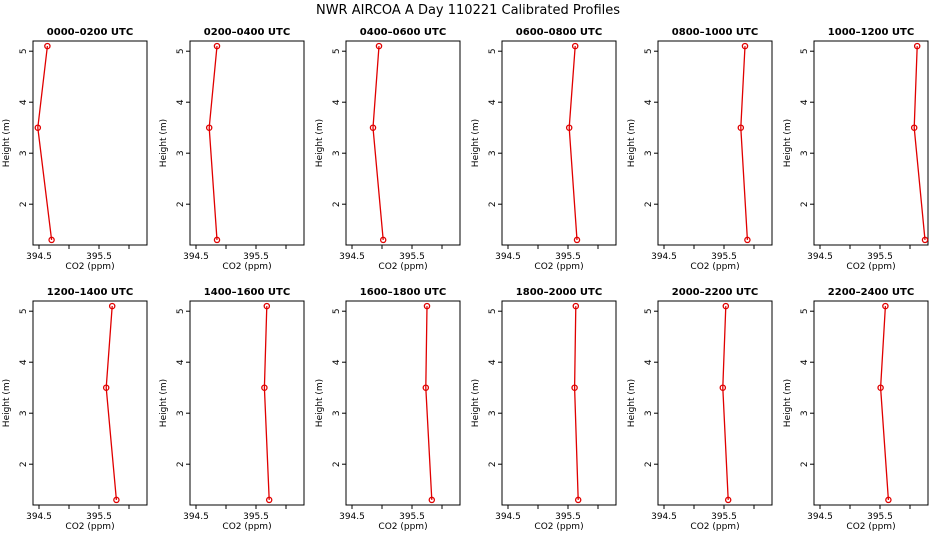 This screenshot has width=936, height=540. I want to click on panel-title: 0800–1000 UTC, so click(715, 32).